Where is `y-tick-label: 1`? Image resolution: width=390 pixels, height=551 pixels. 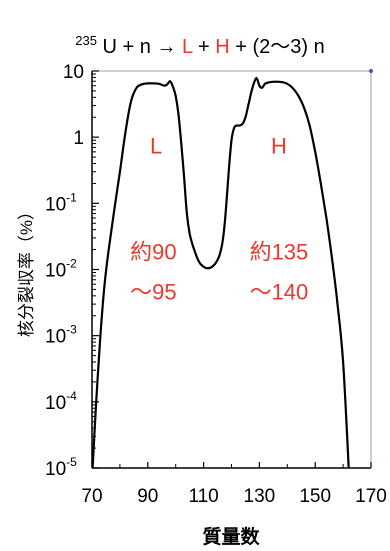
y-tick-label: 1 is located at coordinates (78, 138).